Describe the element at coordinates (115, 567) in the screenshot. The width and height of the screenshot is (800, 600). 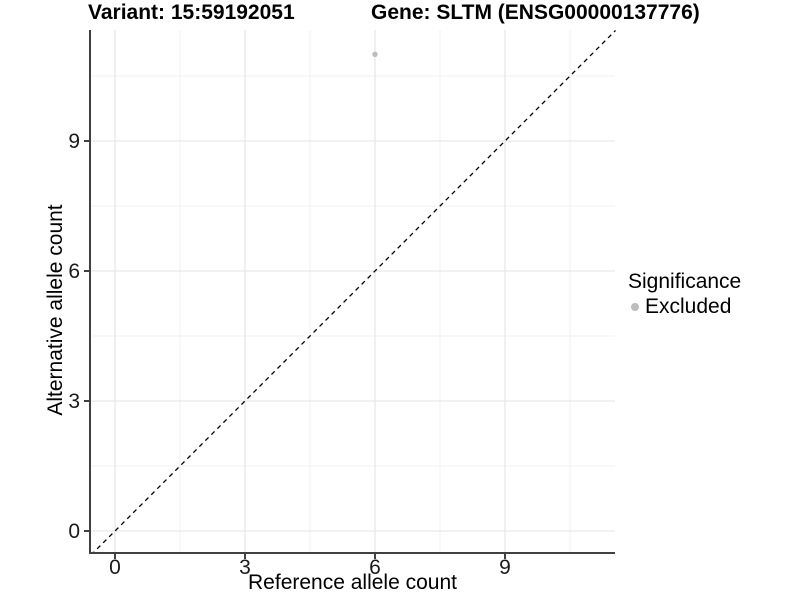
I see `x-tick-label: 0` at that location.